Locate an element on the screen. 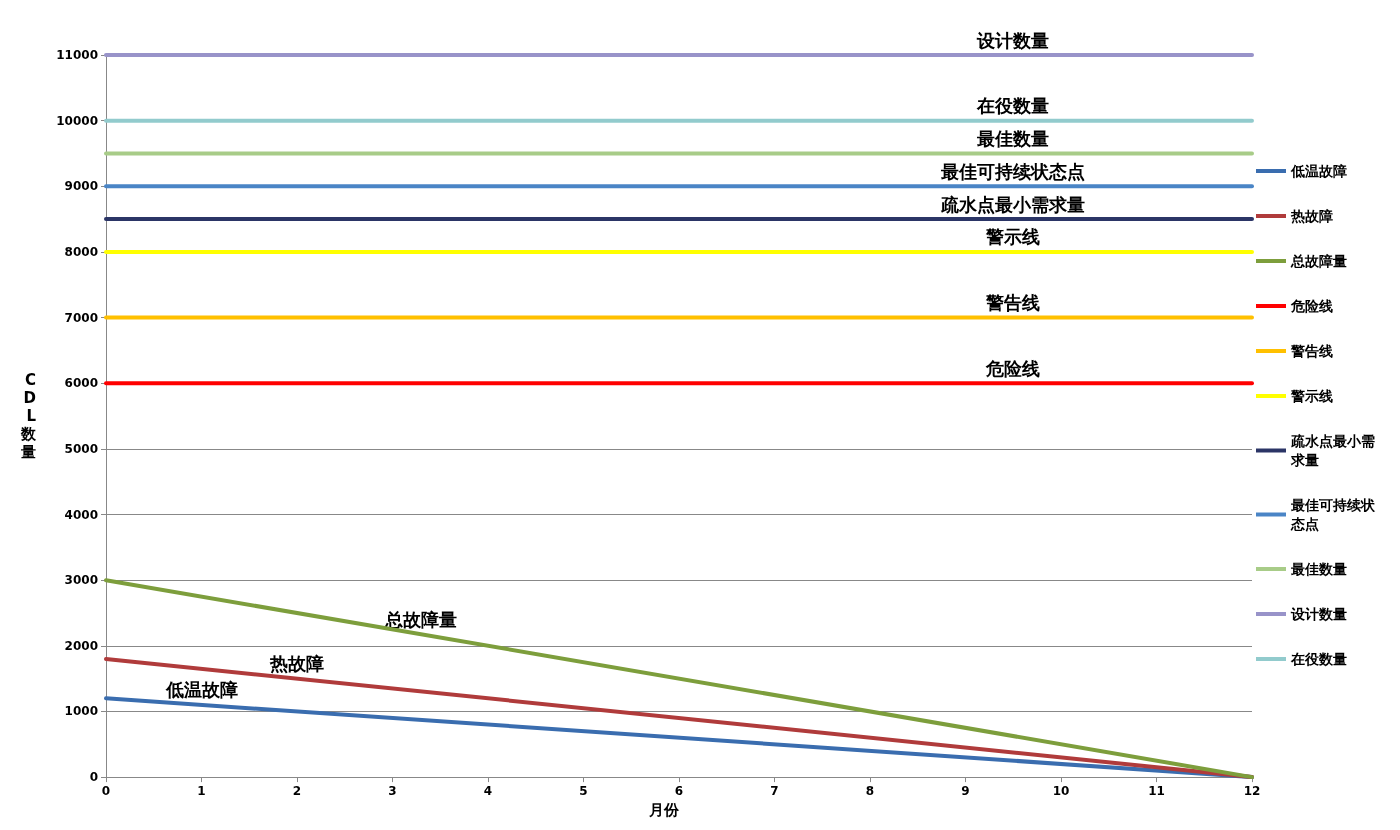  x-tick-label: 10 is located at coordinates (1061, 791).